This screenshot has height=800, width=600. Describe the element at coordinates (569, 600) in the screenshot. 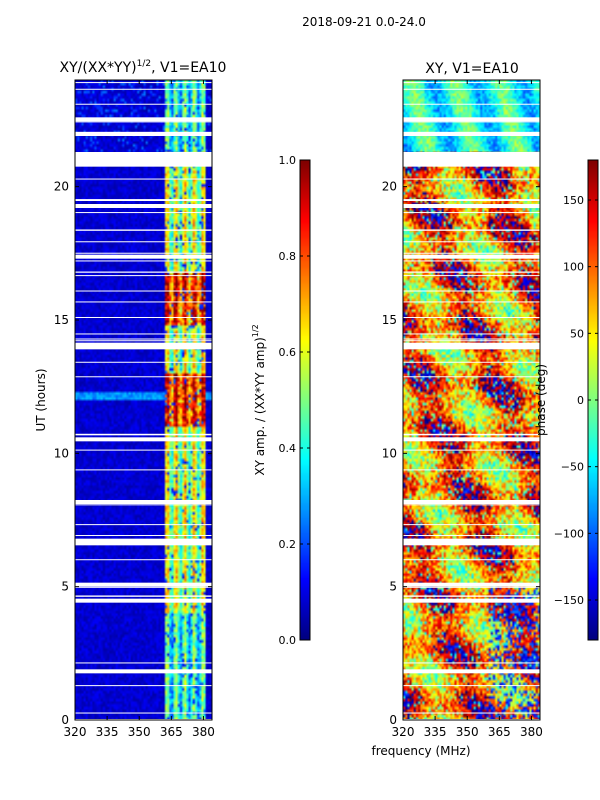

I see `phase-cbar-tick-label: −150` at that location.